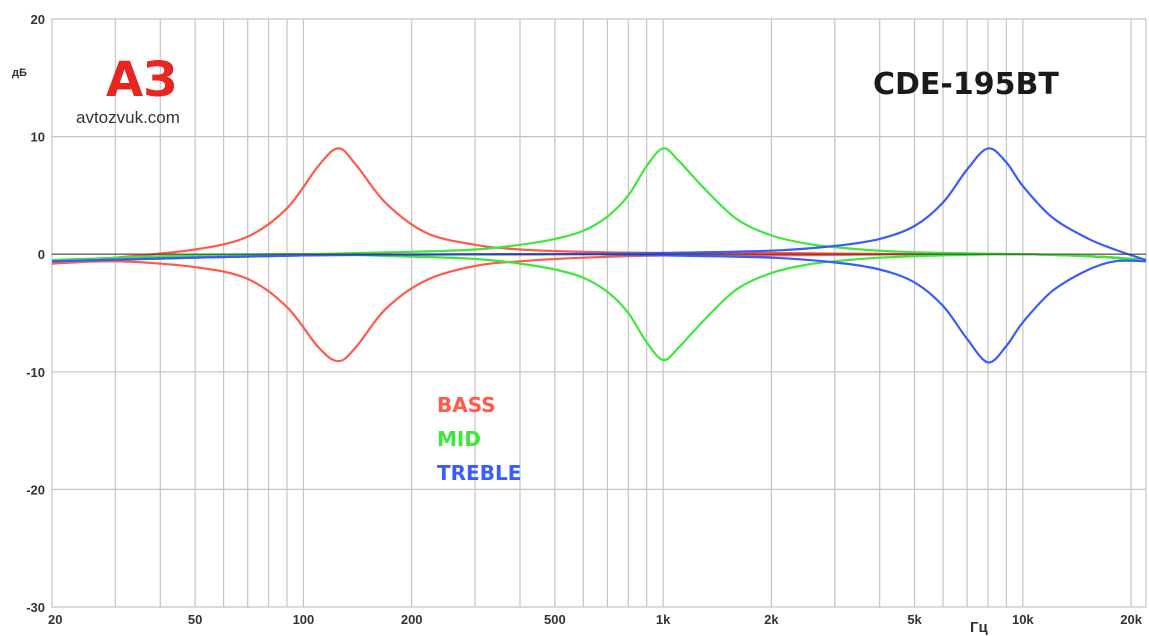  Describe the element at coordinates (35, 489) in the screenshot. I see `y-tick-label: -20` at that location.